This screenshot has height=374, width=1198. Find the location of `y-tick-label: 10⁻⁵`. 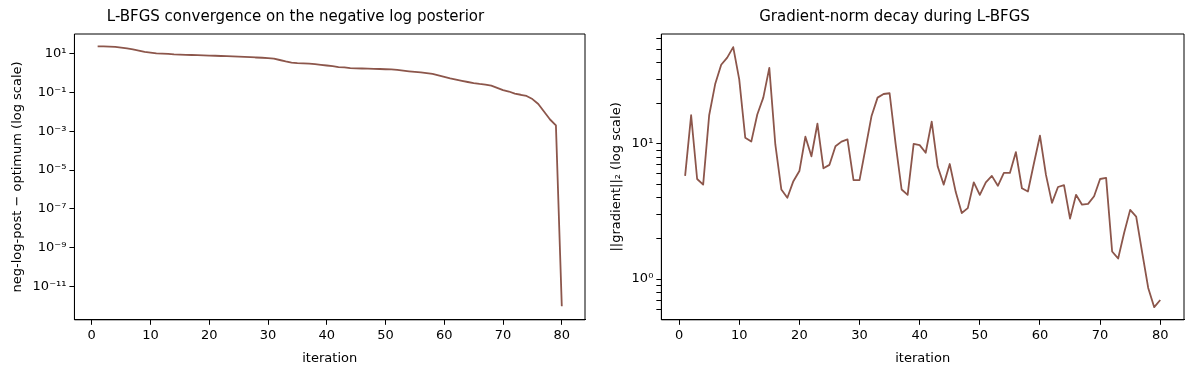

y-tick-label: 10⁻⁵ is located at coordinates (52, 169).